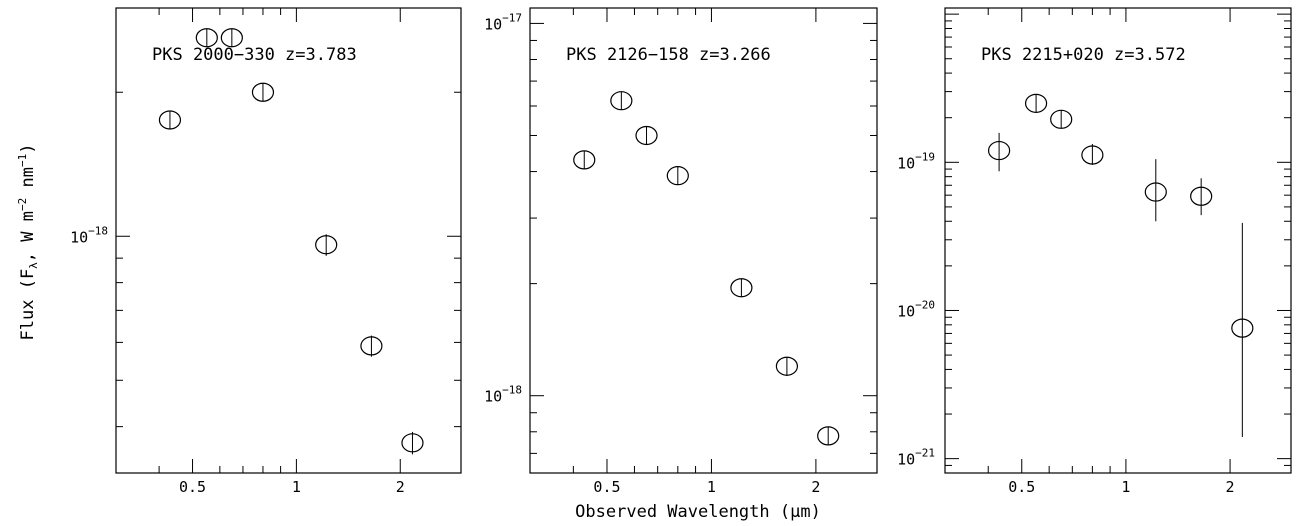 This screenshot has width=1302, height=526. I want to click on x-axis-label: Observed Wavelength (μm), so click(698, 512).